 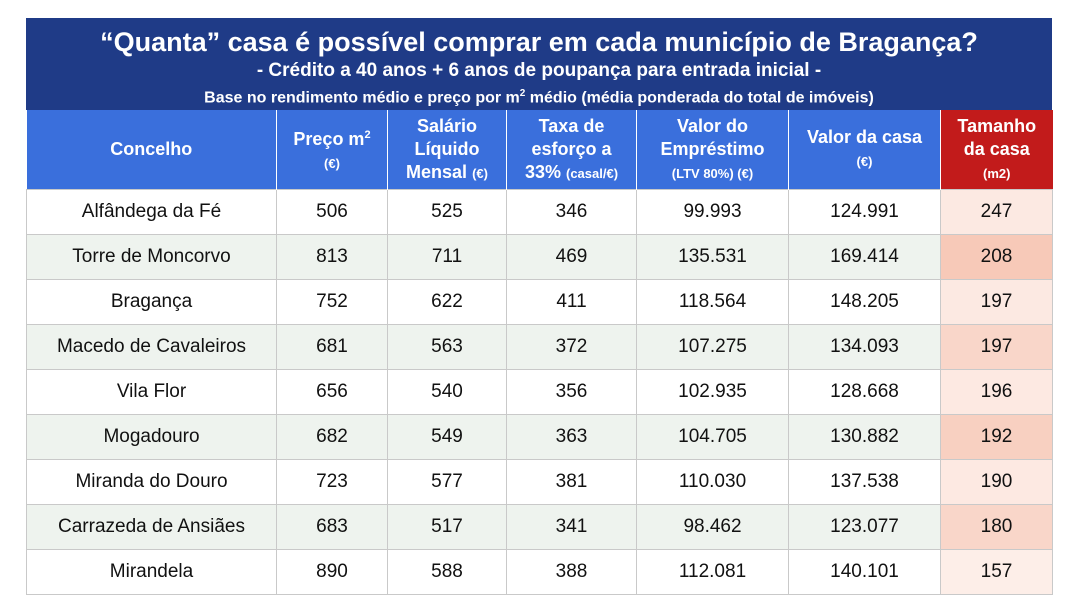 What do you see at coordinates (864, 437) in the screenshot?
I see `cell-valor-casa: 130.882` at bounding box center [864, 437].